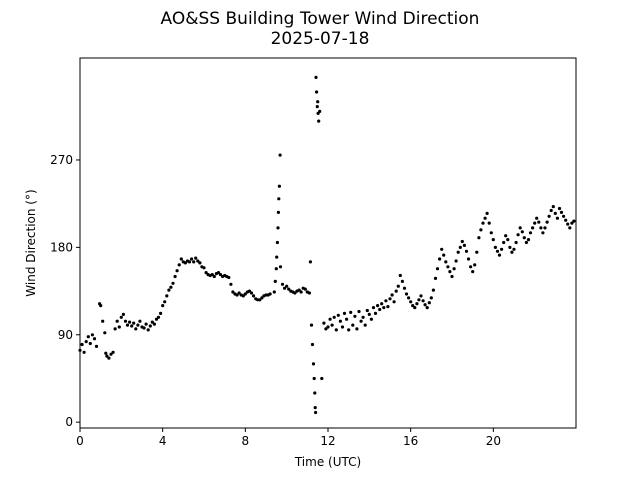 The height and width of the screenshot is (480, 640). Describe the element at coordinates (327, 462) in the screenshot. I see `x-axis-label: Time (UTC)` at that location.